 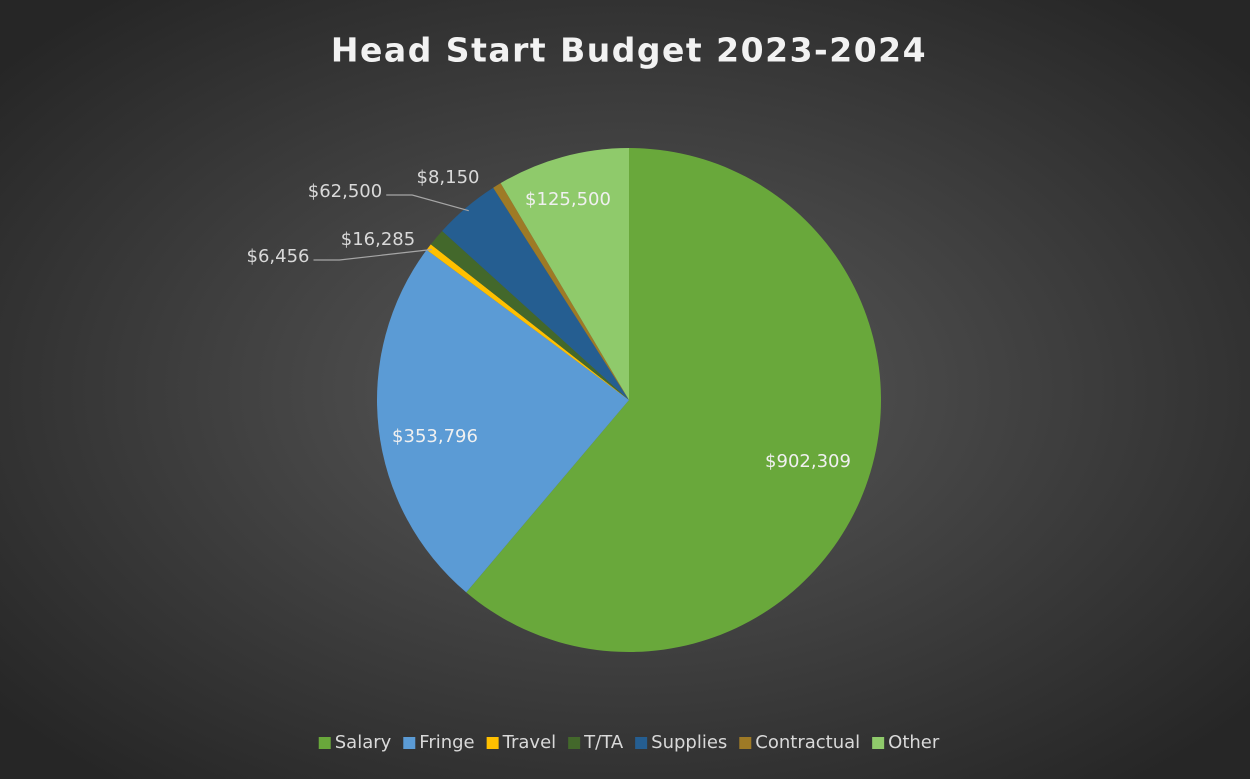 What do you see at coordinates (603, 742) in the screenshot?
I see `legend-label: T/TA` at bounding box center [603, 742].